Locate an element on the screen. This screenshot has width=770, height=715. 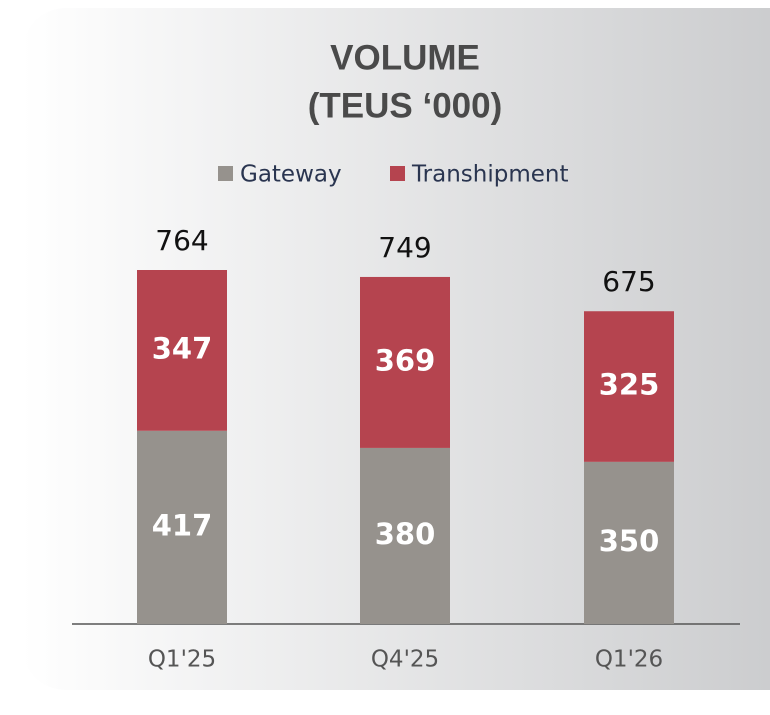
x-tick-label: Q1'25 is located at coordinates (182, 660).